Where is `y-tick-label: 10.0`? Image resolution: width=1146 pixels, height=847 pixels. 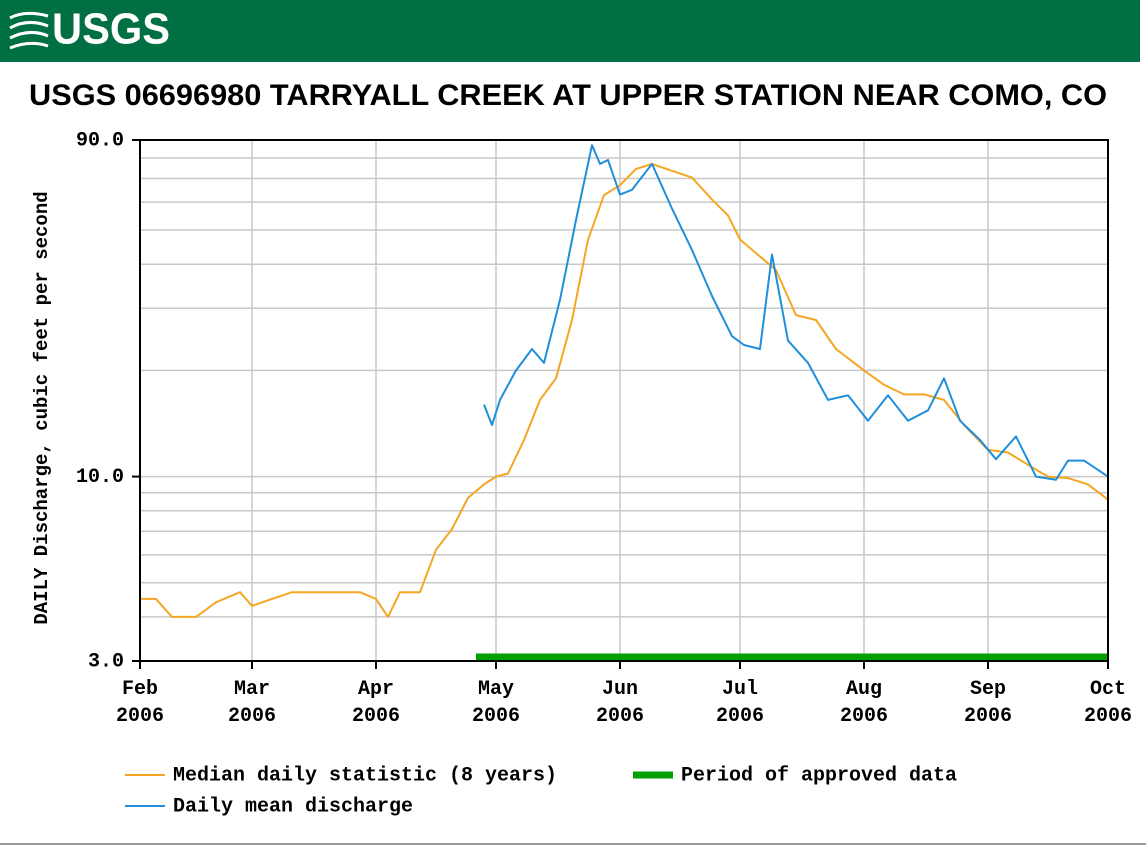
y-tick-label: 10.0 is located at coordinates (100, 477).